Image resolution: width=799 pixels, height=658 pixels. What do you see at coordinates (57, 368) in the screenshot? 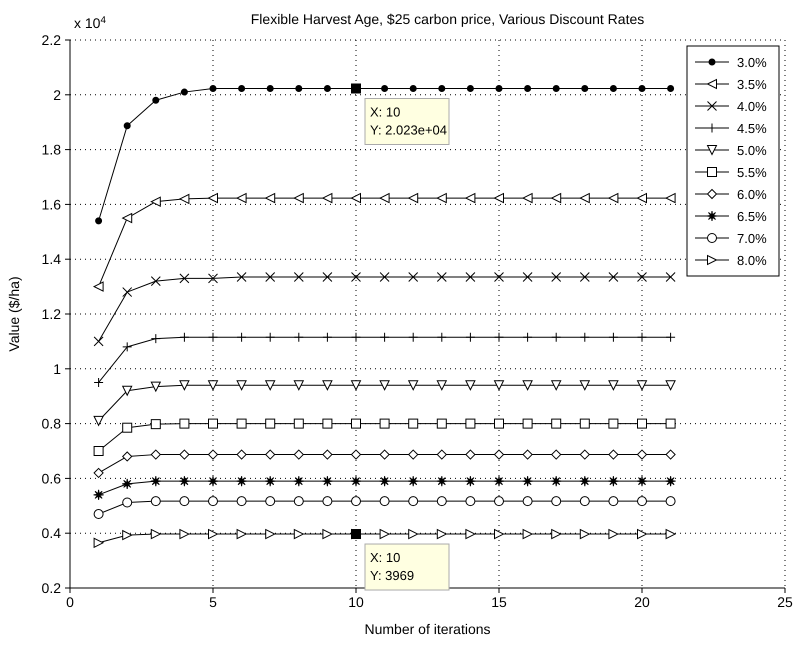
I see `y-tick-label: 1` at bounding box center [57, 368].